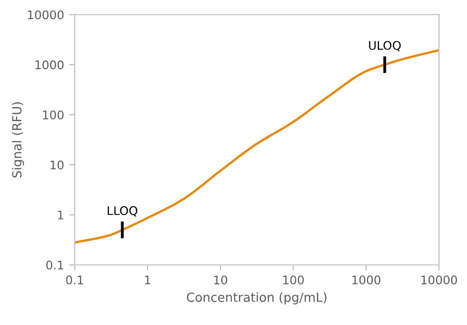  I want to click on y-tick-label: 100, so click(53, 115).